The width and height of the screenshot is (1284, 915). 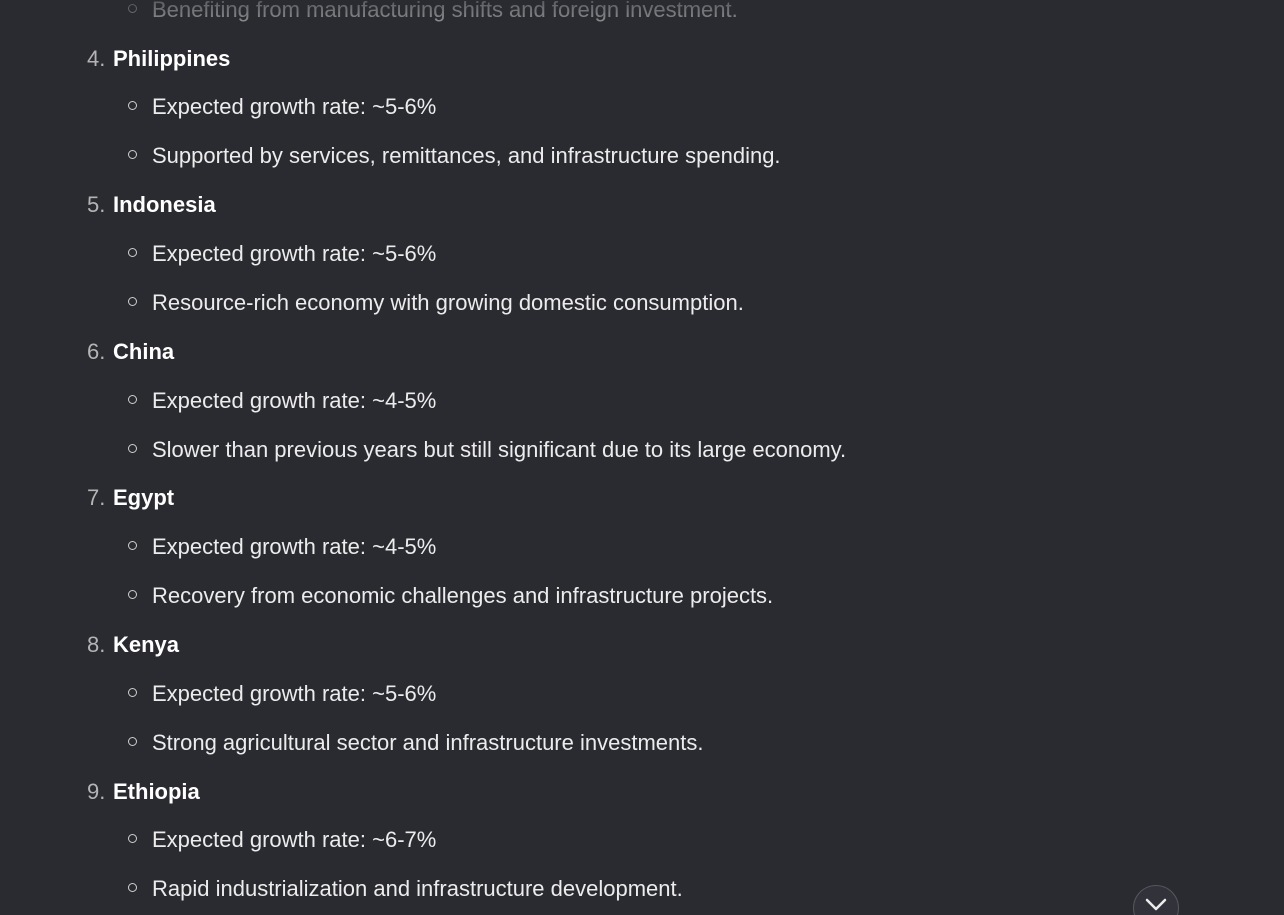 What do you see at coordinates (96, 791) in the screenshot?
I see `list-number: 9.` at bounding box center [96, 791].